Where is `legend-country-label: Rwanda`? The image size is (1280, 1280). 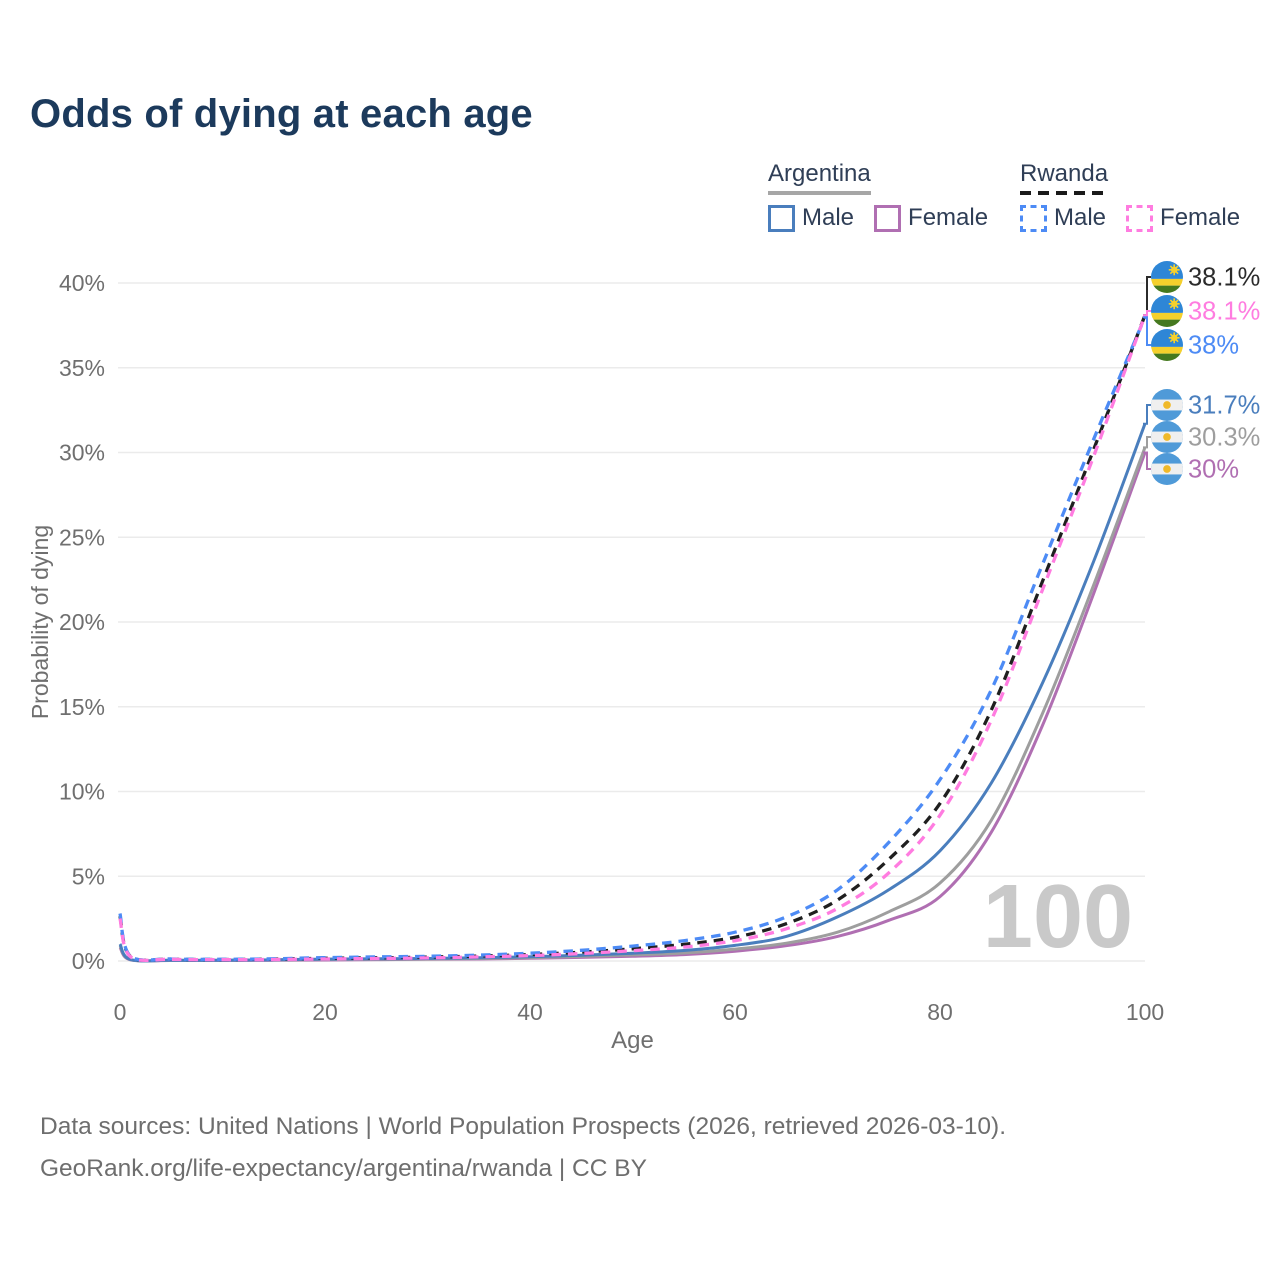 legend-country-label: Rwanda is located at coordinates (1064, 173).